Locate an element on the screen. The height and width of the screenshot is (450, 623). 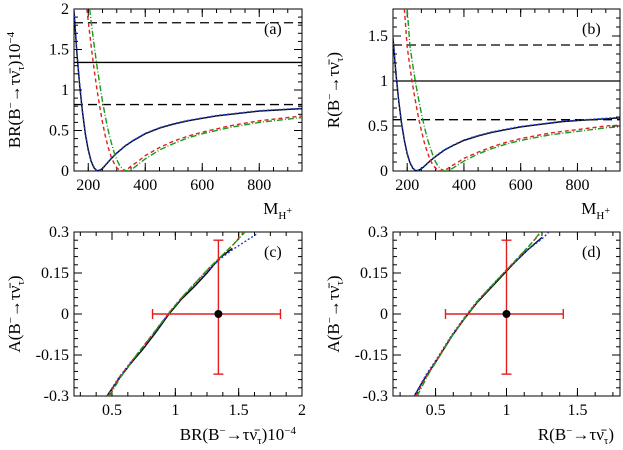
y-axis-label: BR(B−→τν̄τ)10−4 is located at coordinates (16, 89).